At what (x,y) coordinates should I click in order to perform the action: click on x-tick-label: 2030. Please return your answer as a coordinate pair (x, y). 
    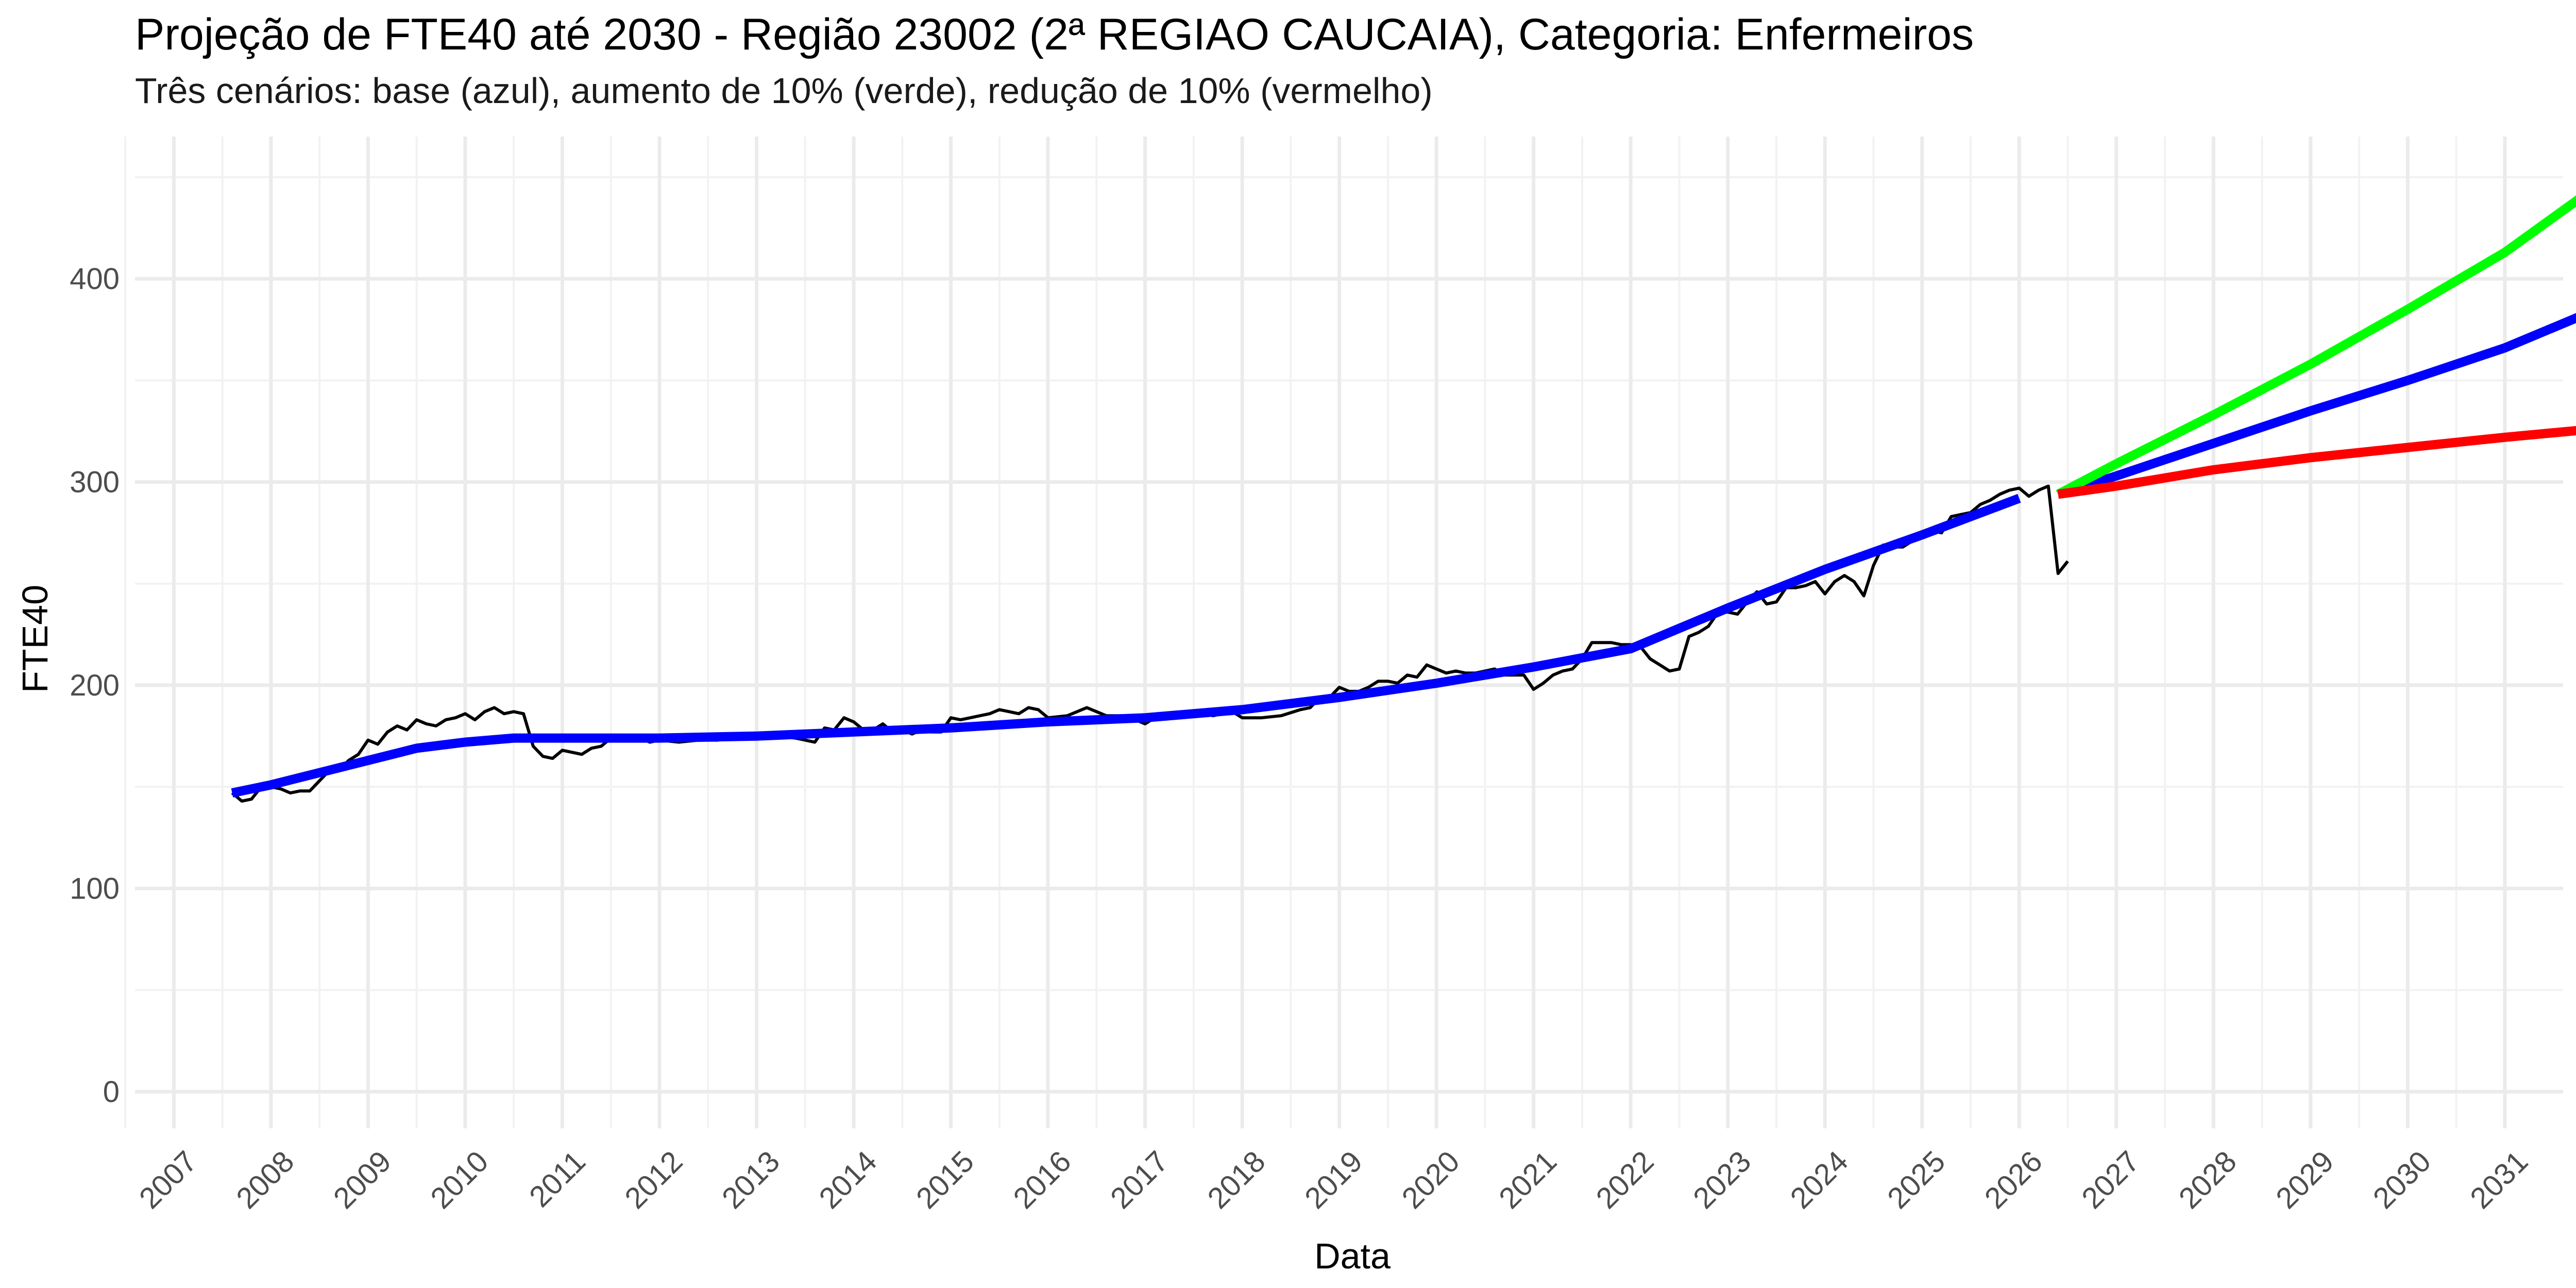
    Looking at the image, I should click on (2402, 1180).